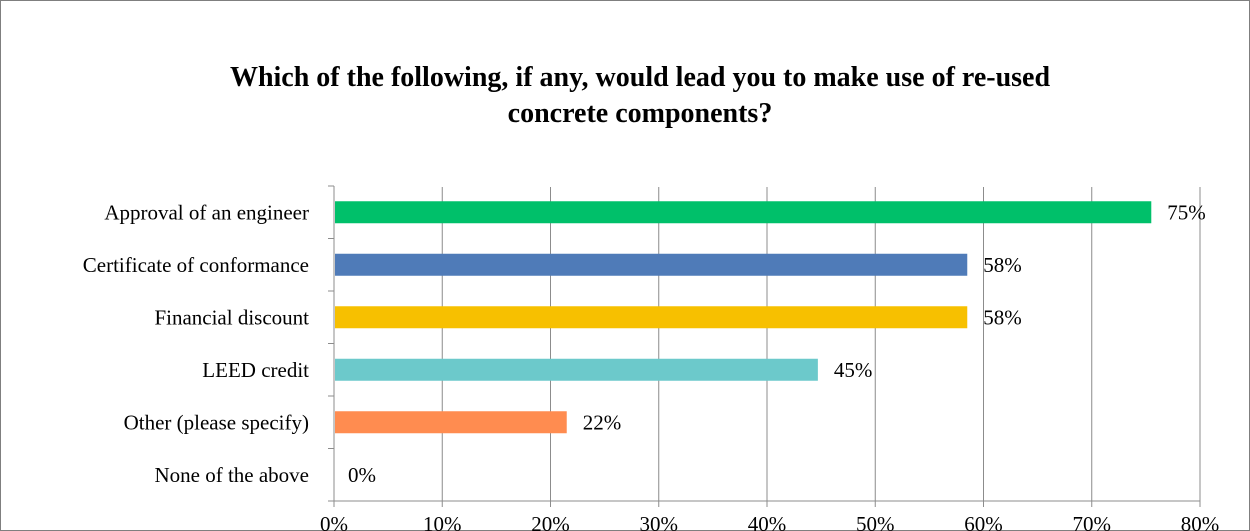  Describe the element at coordinates (196, 265) in the screenshot. I see `category-label: Certificate of conformance` at that location.